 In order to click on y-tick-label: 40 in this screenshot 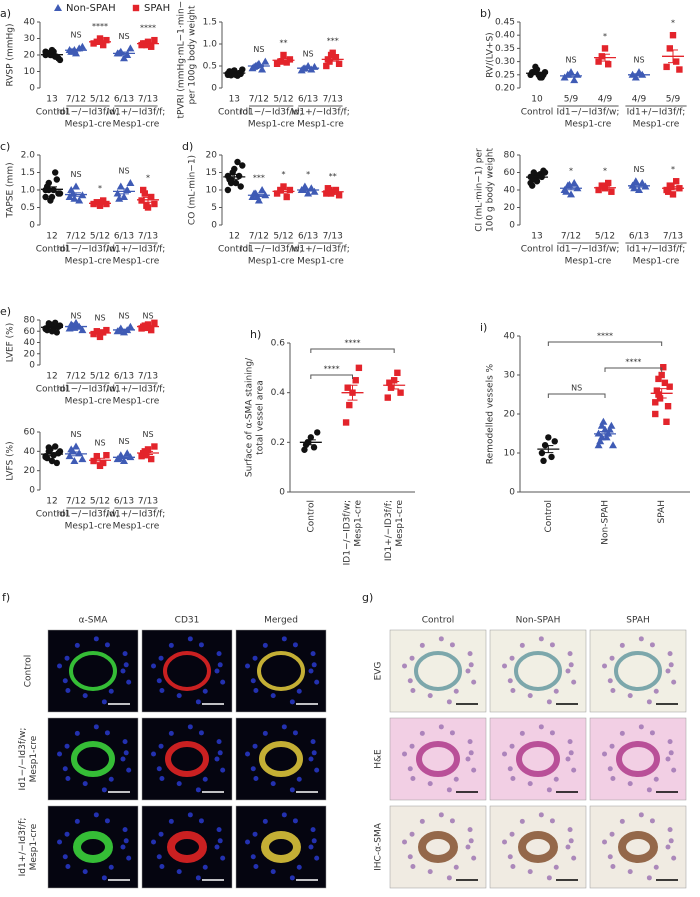, I will do `click(30, 452)`.